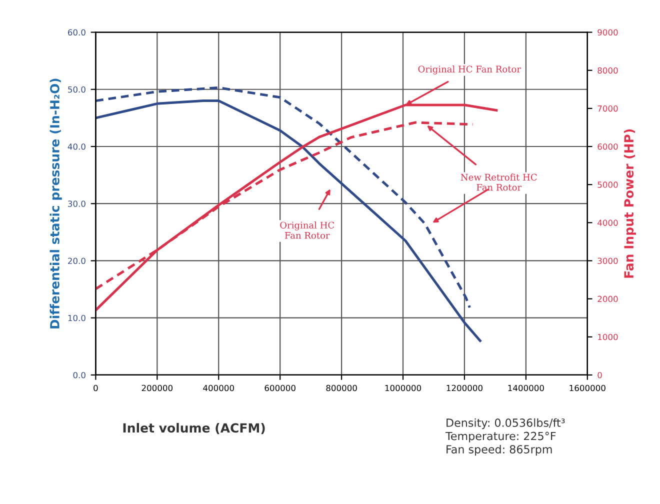 This screenshot has width=660, height=504. Describe the element at coordinates (505, 437) in the screenshot. I see `text: Density: 0.0536lbs/ft³ Temperature: 225°F Fan speed: 865rpm` at that location.